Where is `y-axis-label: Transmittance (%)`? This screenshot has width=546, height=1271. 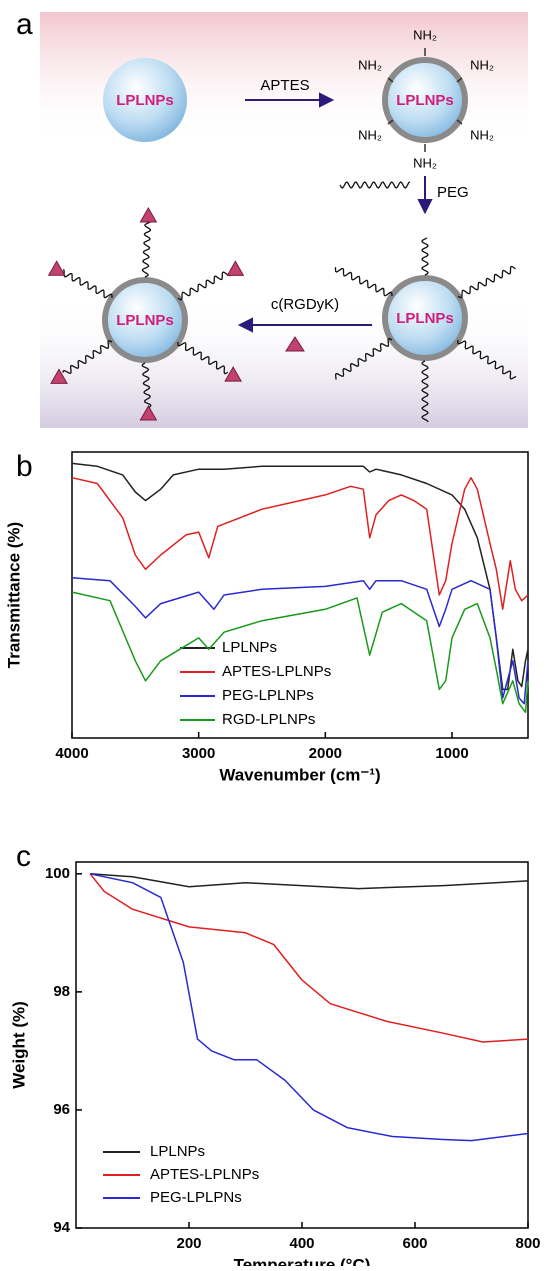 y-axis-label: Transmittance (%) is located at coordinates (13, 595).